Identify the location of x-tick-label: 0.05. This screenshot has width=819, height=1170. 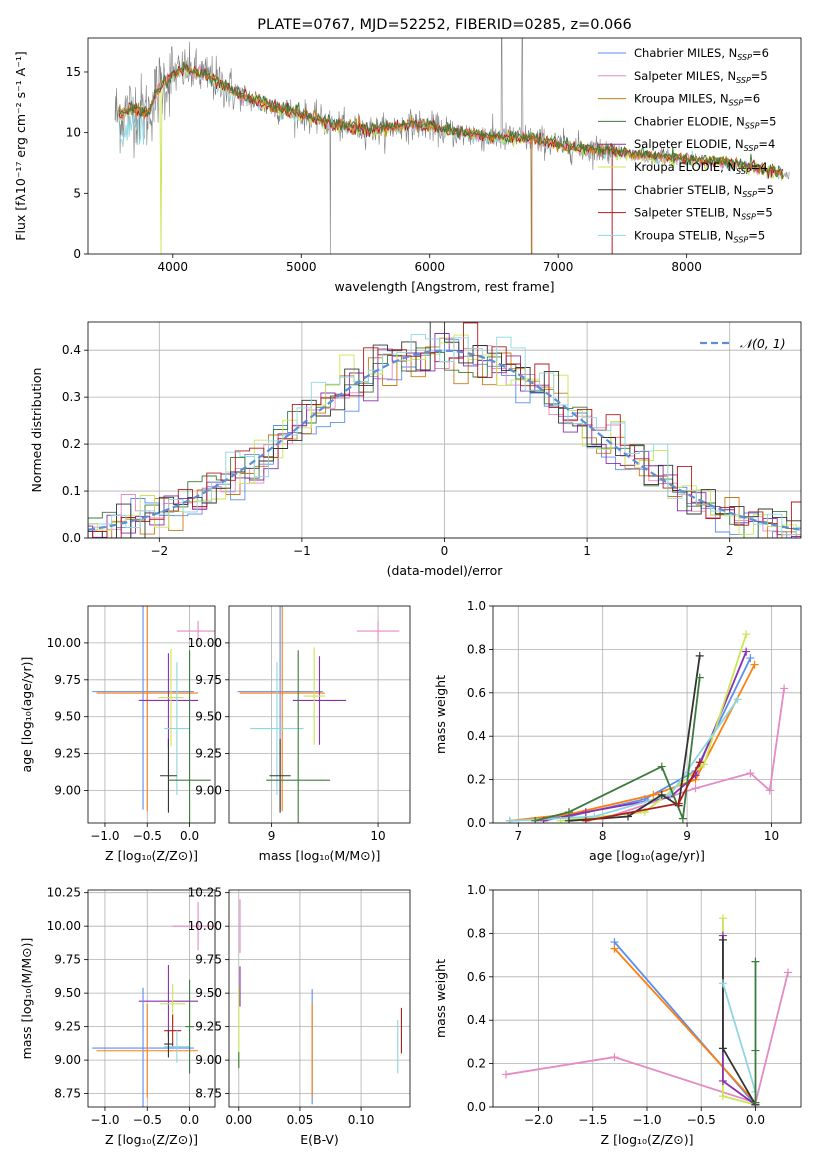
(300, 1120).